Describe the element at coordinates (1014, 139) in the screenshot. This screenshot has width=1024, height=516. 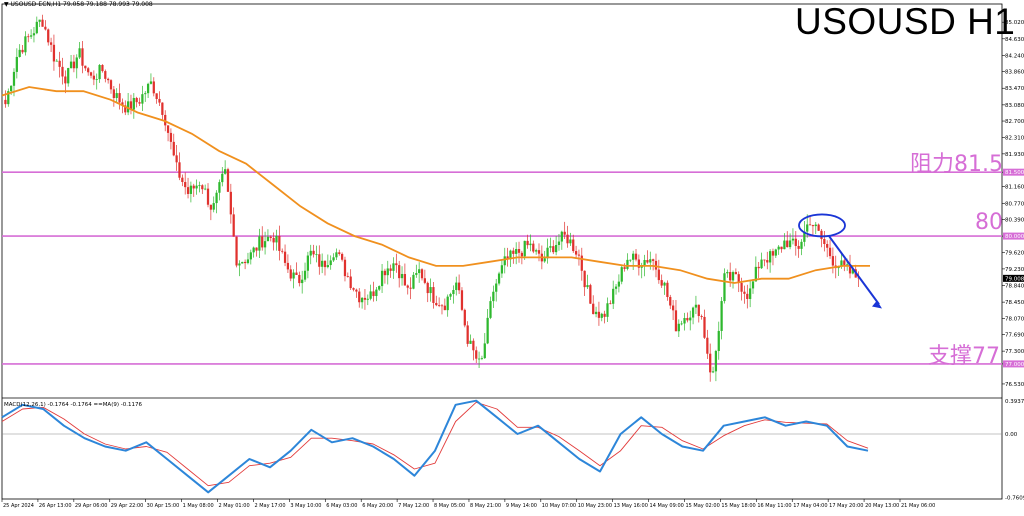
I see `price-tick-label: 82.310` at that location.